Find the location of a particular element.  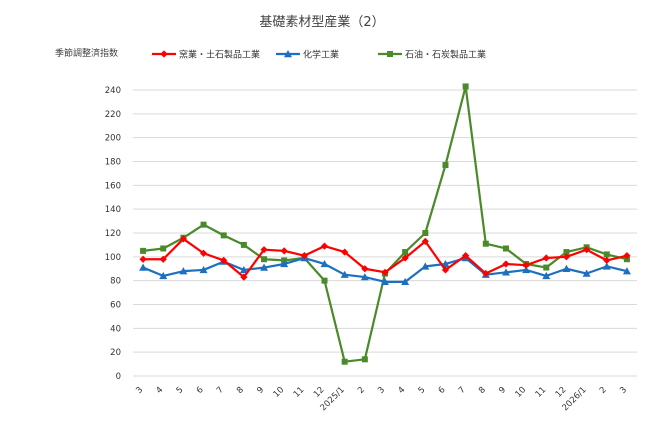

x-tick-label: 6 is located at coordinates (442, 390).